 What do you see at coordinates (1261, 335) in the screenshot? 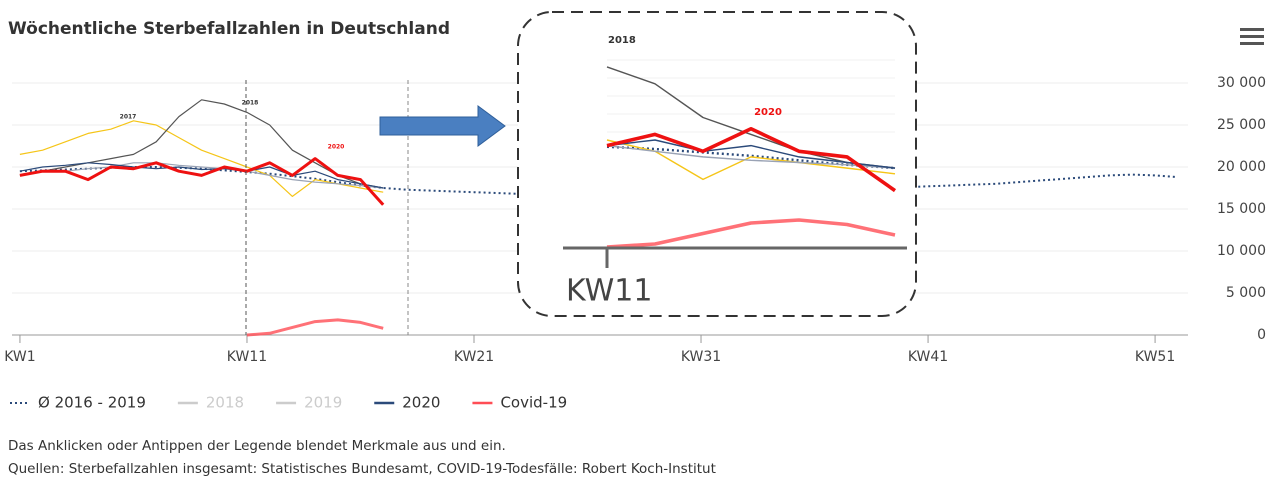
I see `y-tick-label: 0` at bounding box center [1261, 335].